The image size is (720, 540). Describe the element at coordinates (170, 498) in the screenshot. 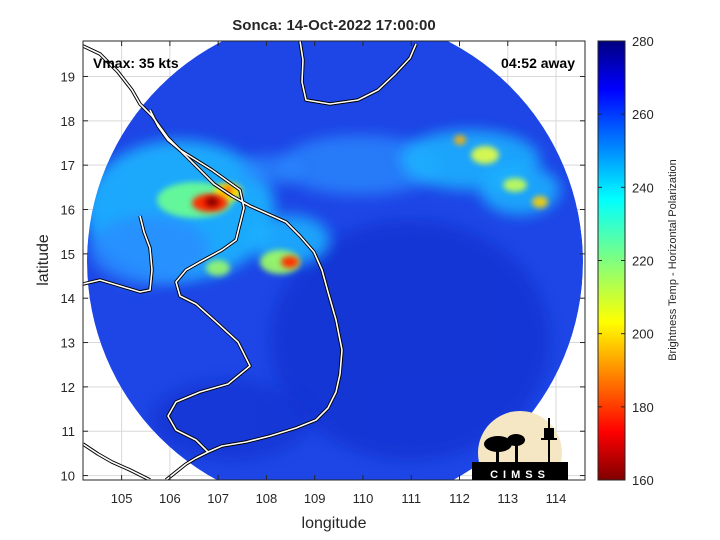

I see `x-tick-label: 106` at that location.